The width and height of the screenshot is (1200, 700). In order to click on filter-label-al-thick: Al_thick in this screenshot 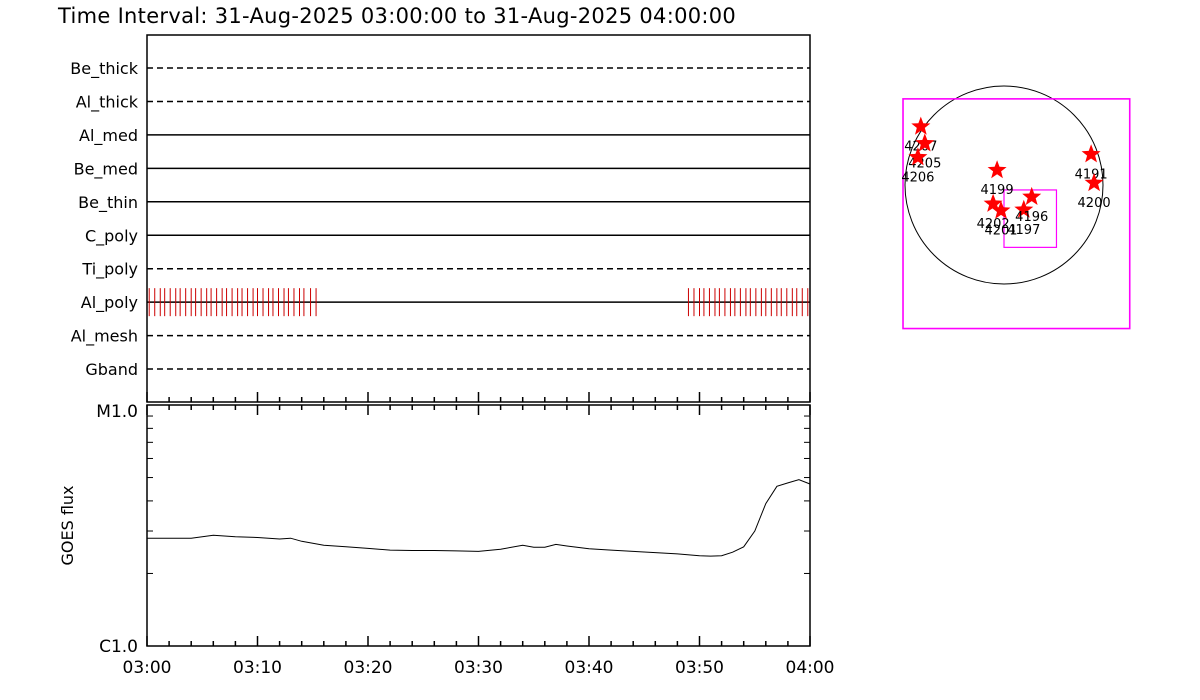, I will do `click(107, 102)`.